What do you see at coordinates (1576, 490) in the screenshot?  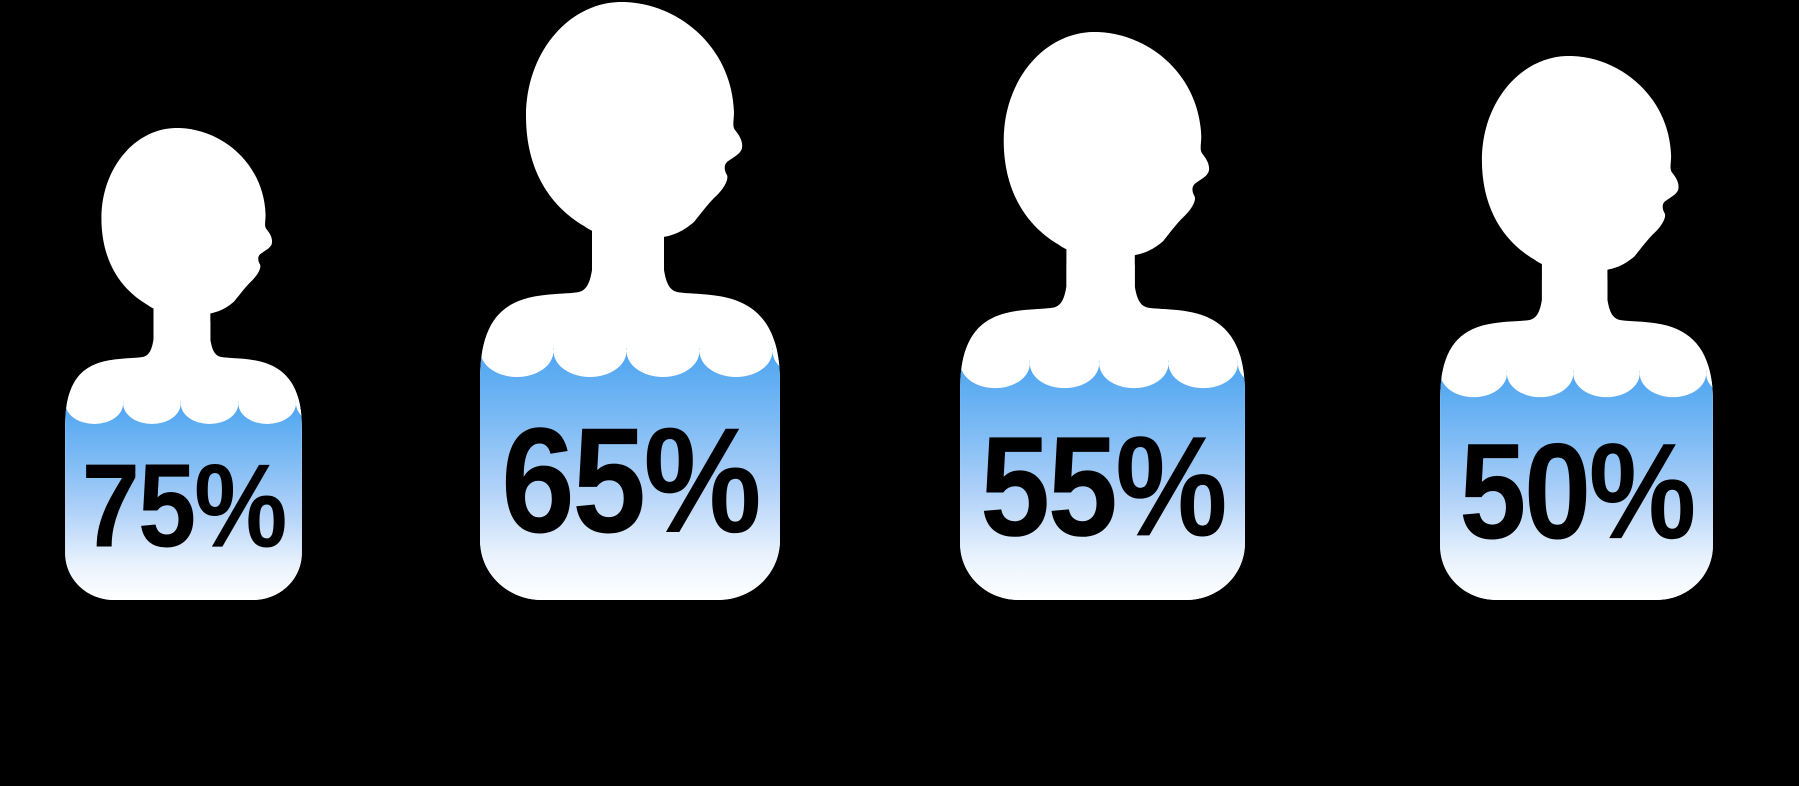 I see `percentage-label: 50%` at bounding box center [1576, 490].